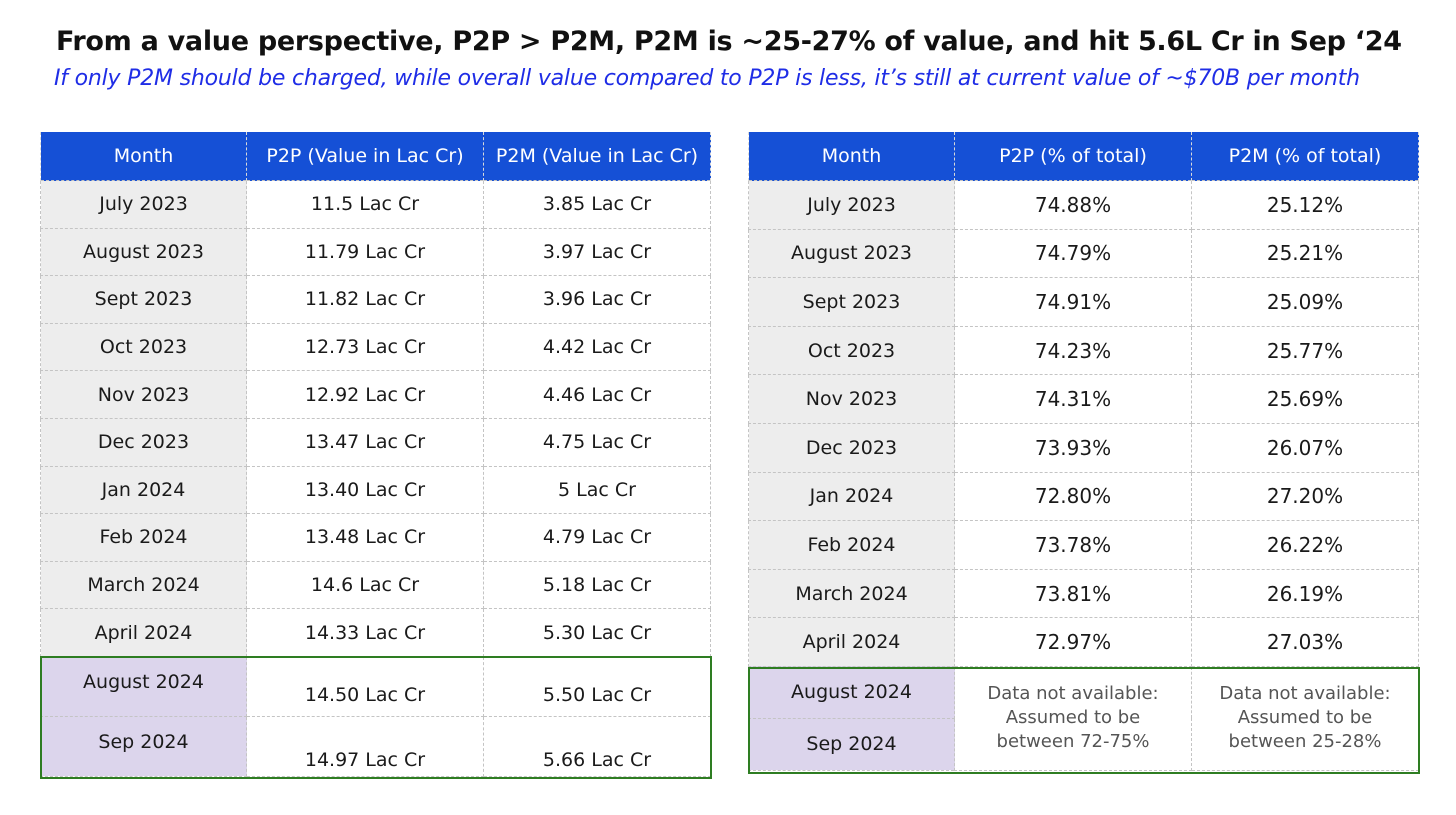 The image size is (1456, 815). Describe the element at coordinates (597, 746) in the screenshot. I see `p2m-value-cell: 5.66 Lac Cr` at that location.